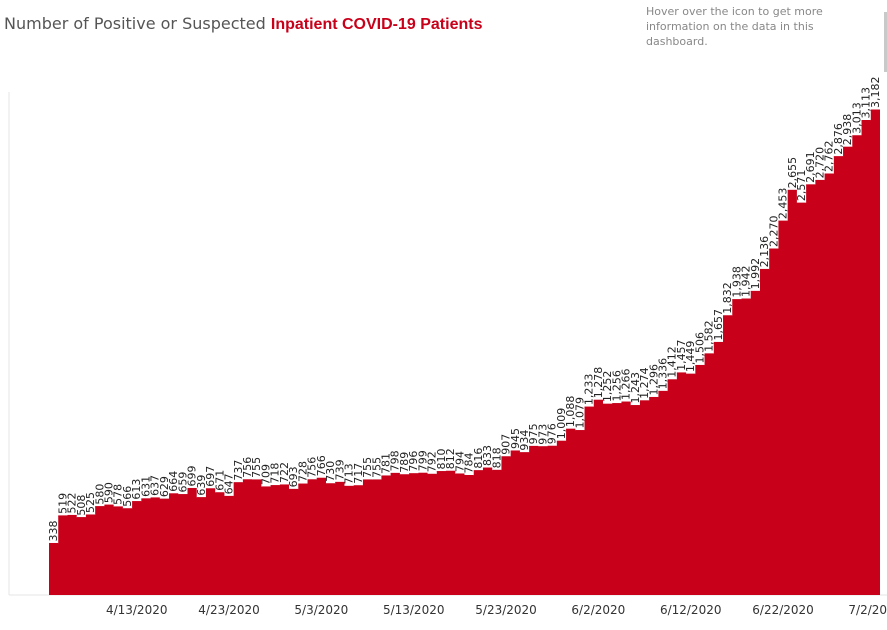 The width and height of the screenshot is (887, 630). What do you see at coordinates (570, 412) in the screenshot?
I see `data-label: 1,088` at bounding box center [570, 412].